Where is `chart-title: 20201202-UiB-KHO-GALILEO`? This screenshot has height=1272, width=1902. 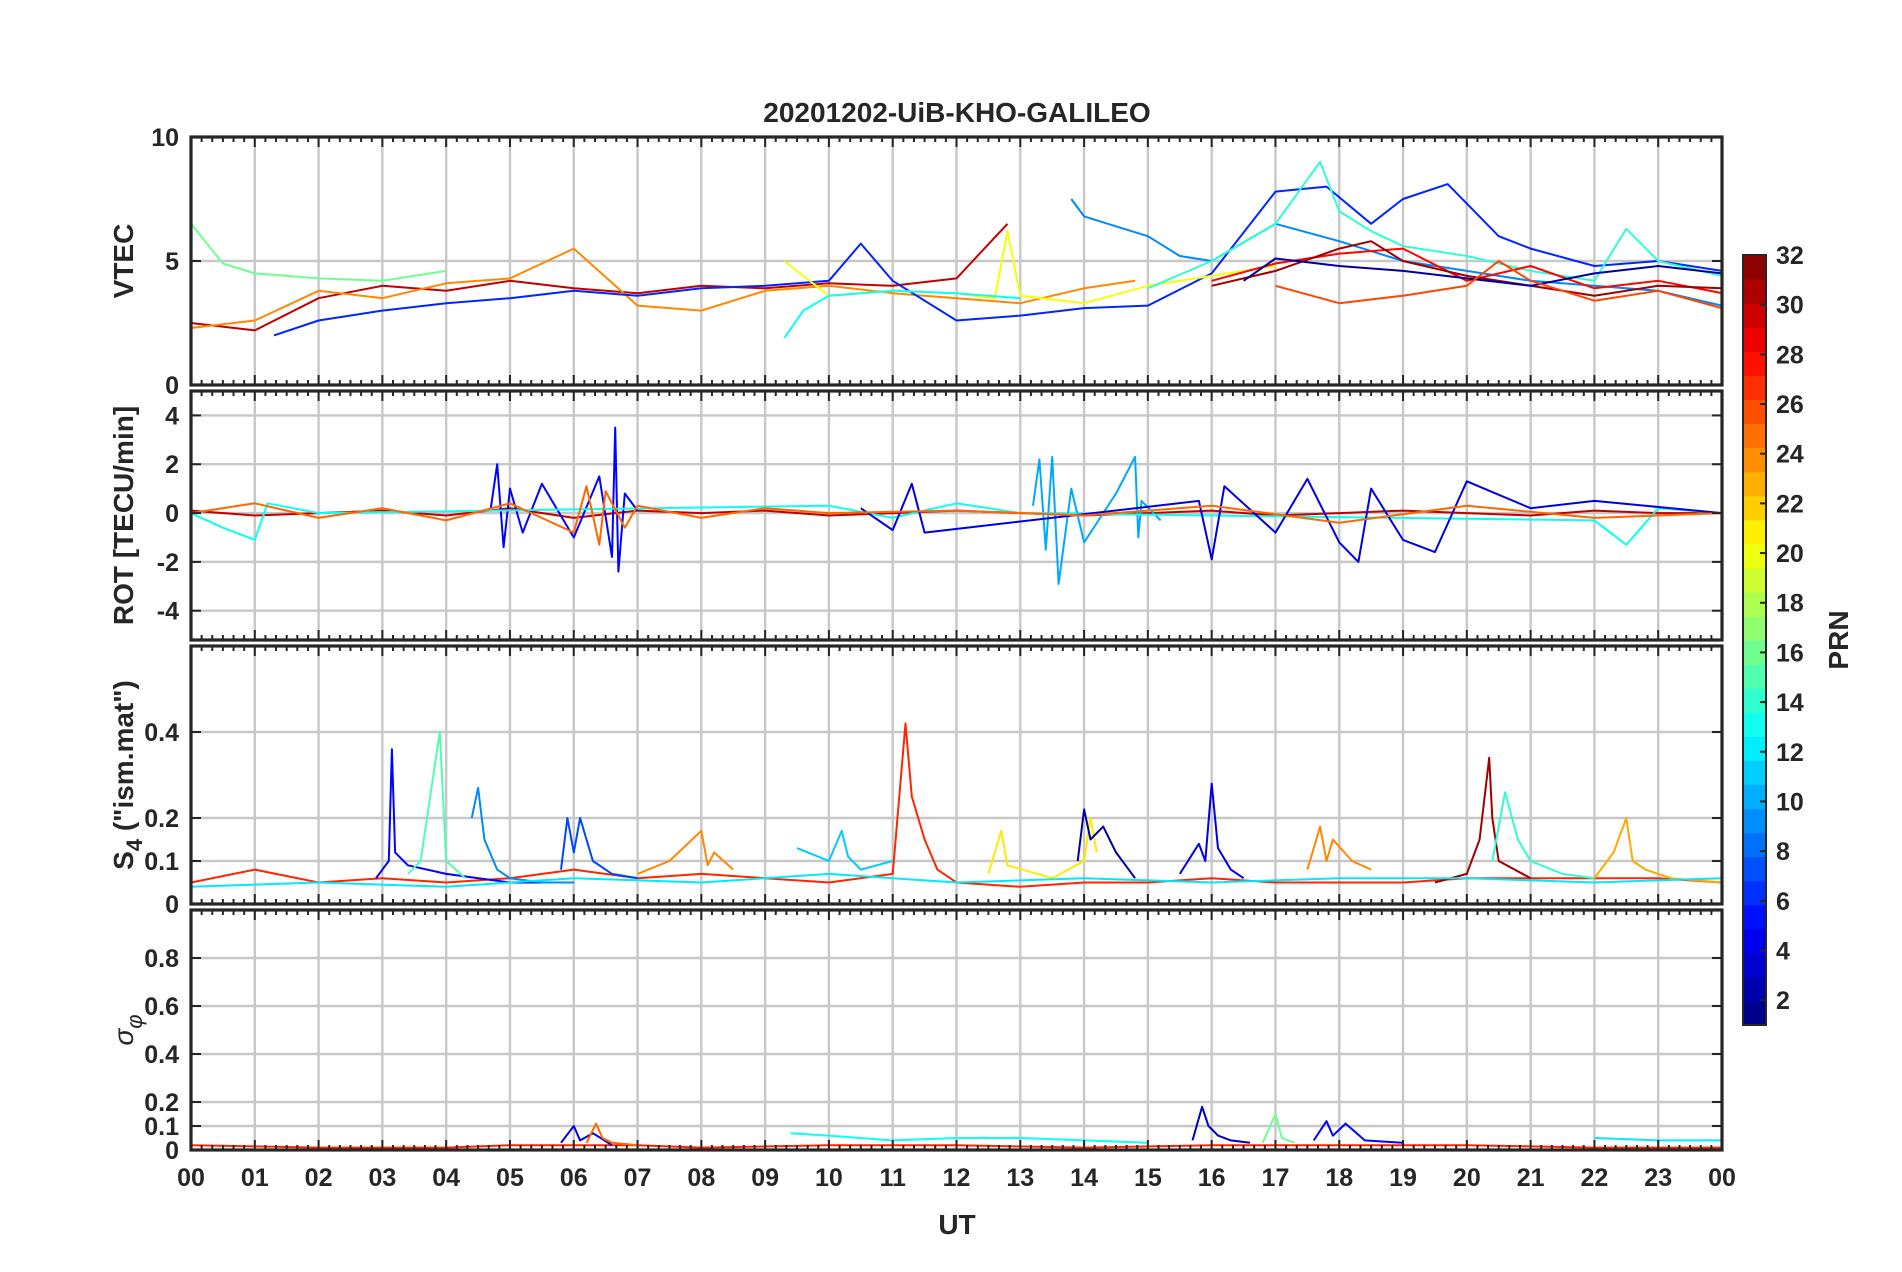 chart-title: 20201202-UiB-KHO-GALILEO is located at coordinates (956, 112).